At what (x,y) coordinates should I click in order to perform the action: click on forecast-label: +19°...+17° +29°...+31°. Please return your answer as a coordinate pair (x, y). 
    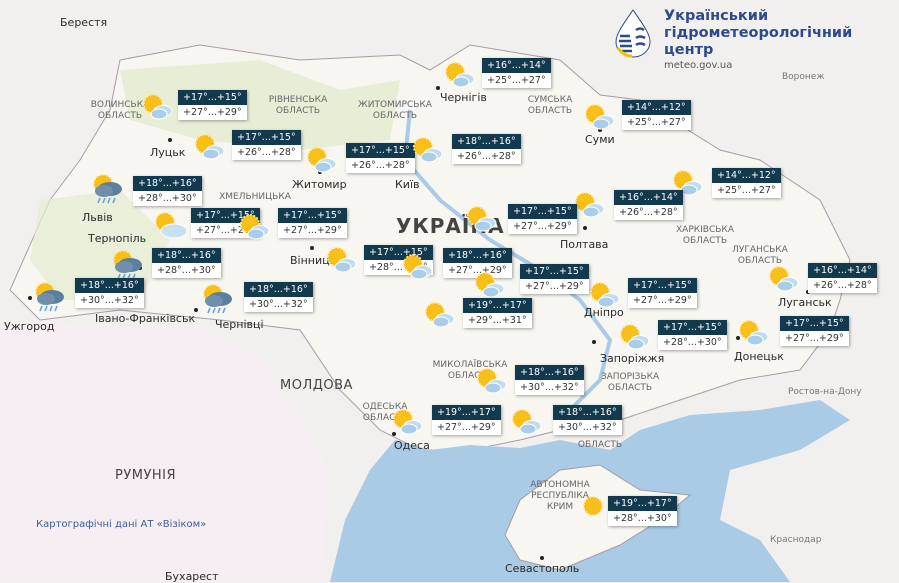
    Looking at the image, I should click on (497, 313).